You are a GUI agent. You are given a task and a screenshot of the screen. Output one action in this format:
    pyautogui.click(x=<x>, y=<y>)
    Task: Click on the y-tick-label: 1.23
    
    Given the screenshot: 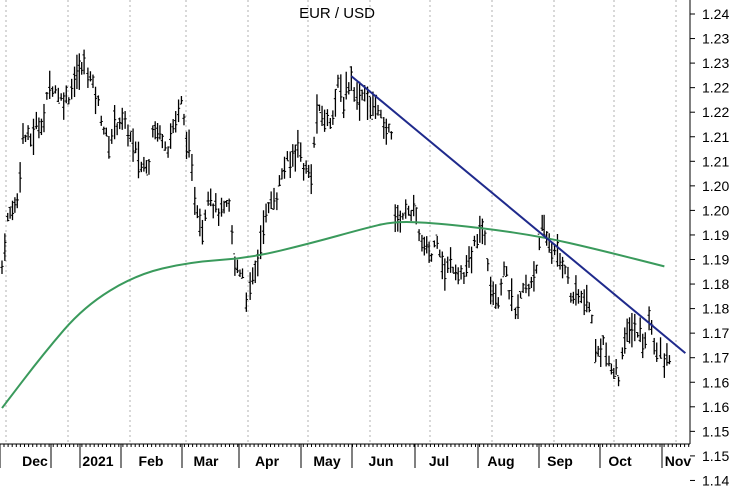 What is the action you would take?
    pyautogui.click(x=715, y=39)
    